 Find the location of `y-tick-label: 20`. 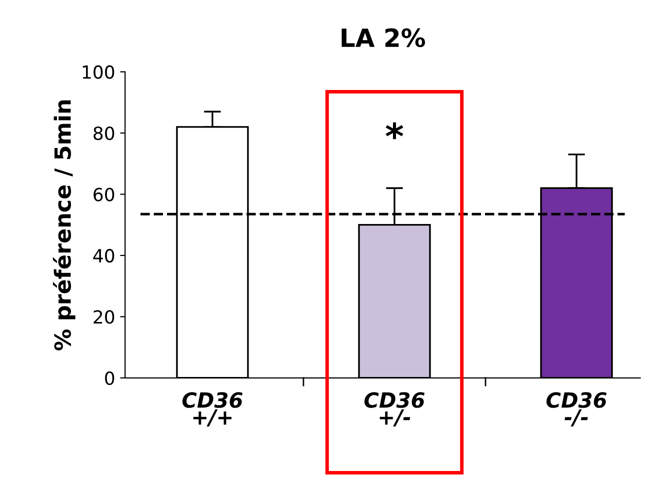

y-tick-label: 20 is located at coordinates (104, 317).